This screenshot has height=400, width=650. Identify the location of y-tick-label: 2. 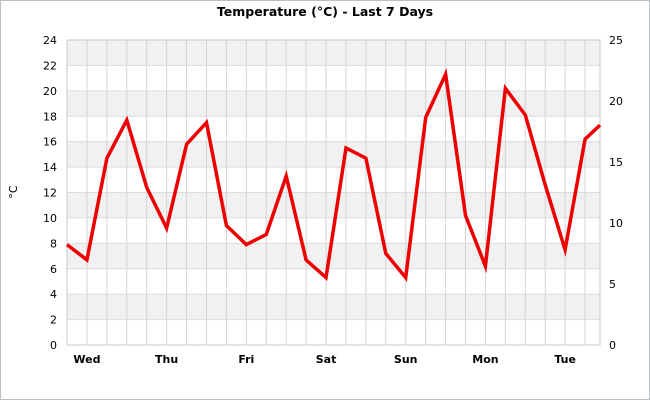
(53, 320).